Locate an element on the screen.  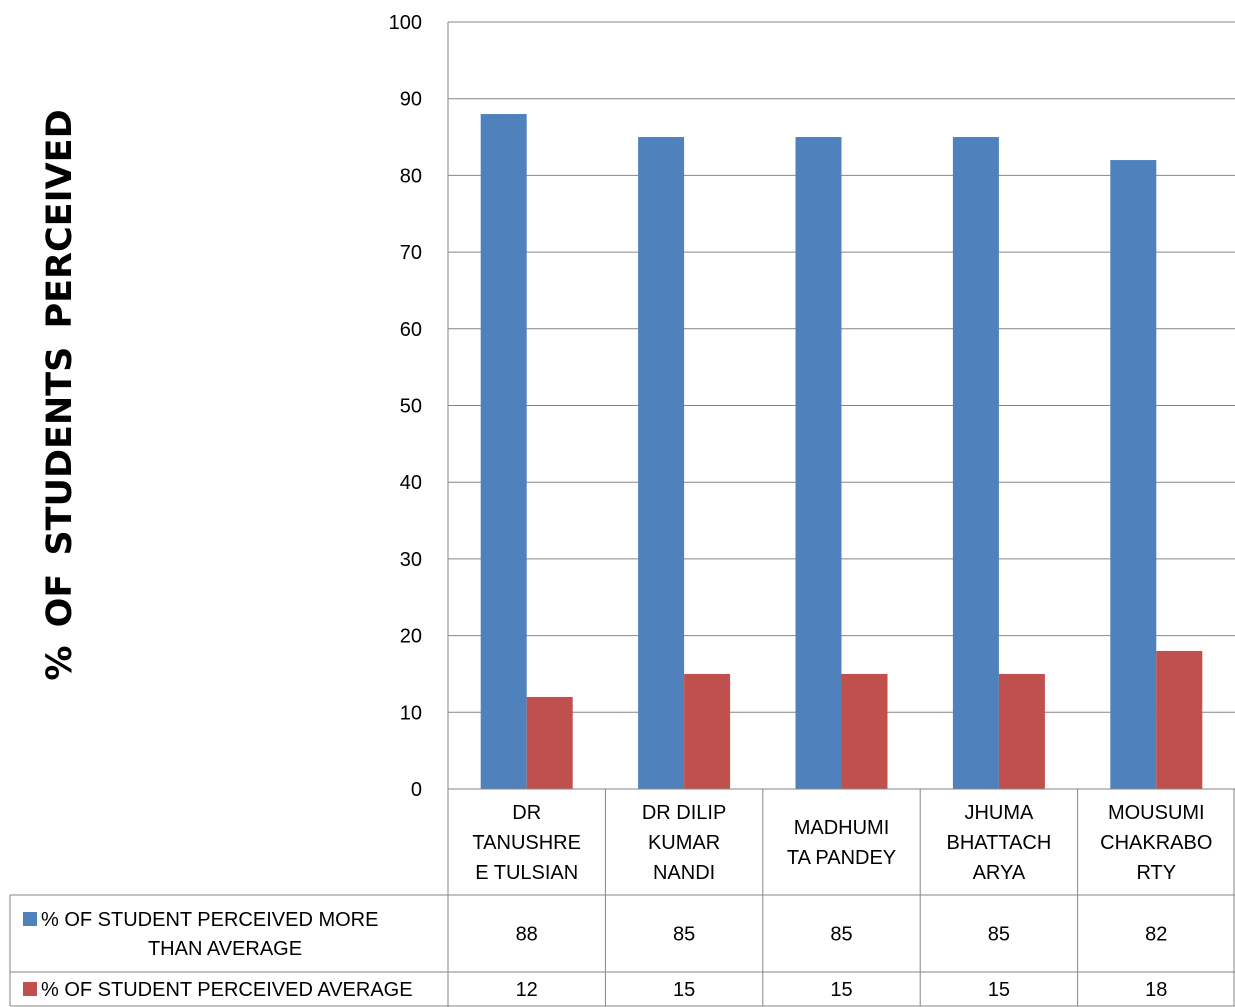
x-tick-label: NANDI is located at coordinates (684, 873).